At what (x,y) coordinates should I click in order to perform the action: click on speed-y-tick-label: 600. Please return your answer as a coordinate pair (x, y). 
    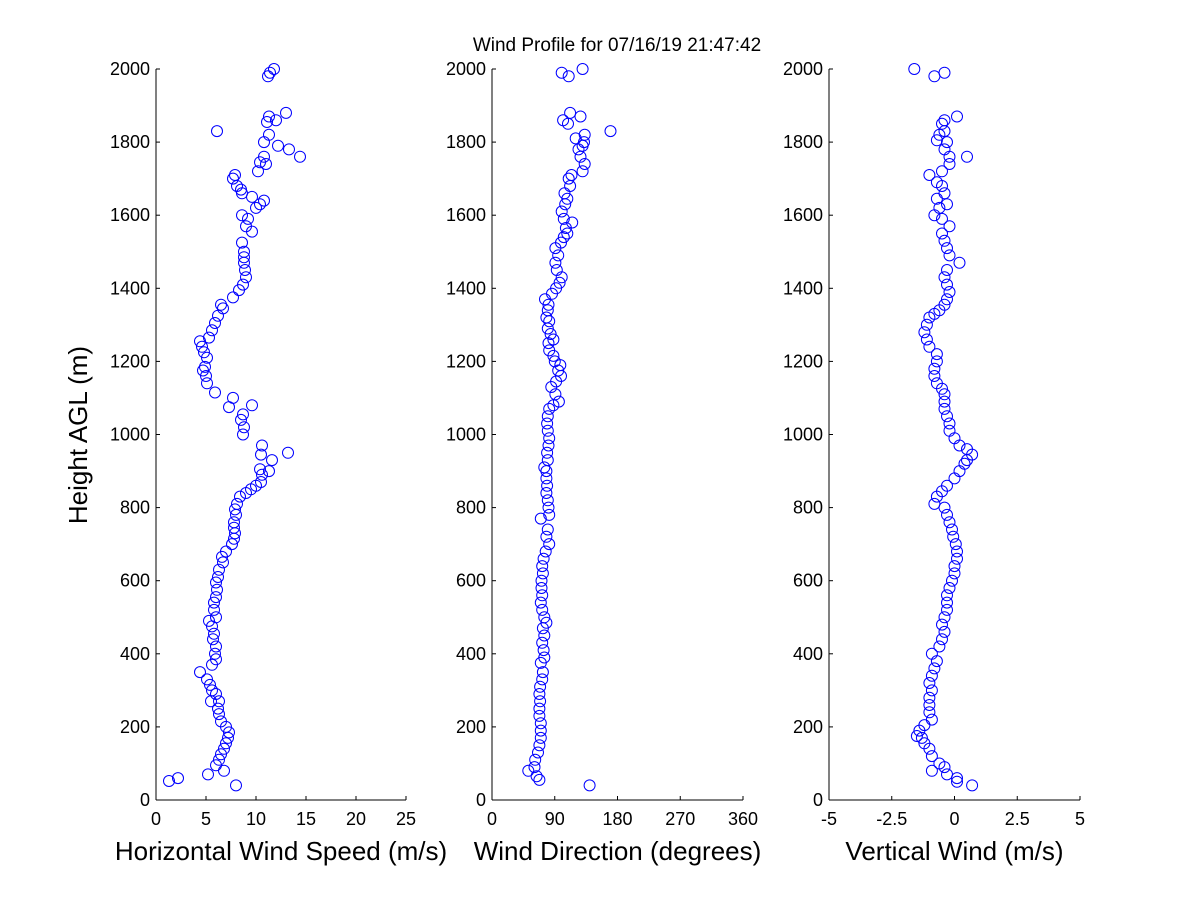
    Looking at the image, I should click on (135, 581).